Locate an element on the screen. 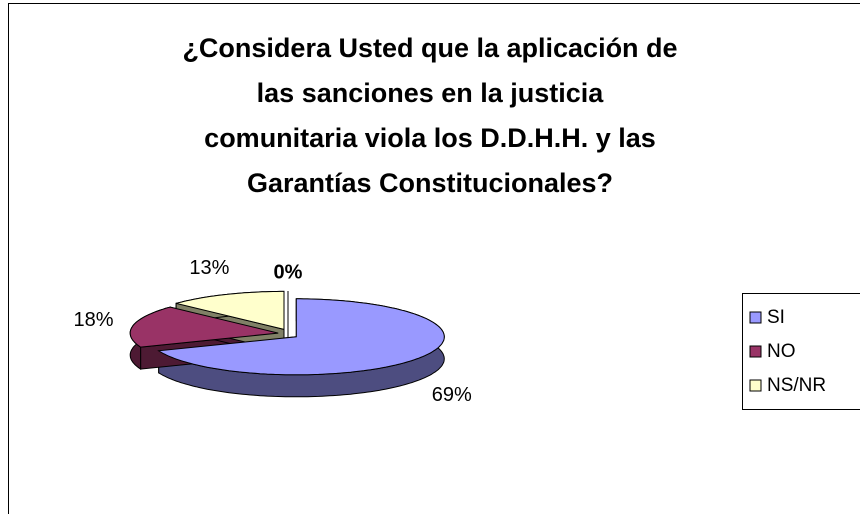 The height and width of the screenshot is (514, 860). chart-title: comunitaria viola los D.D.H.H. y las is located at coordinates (430, 138).